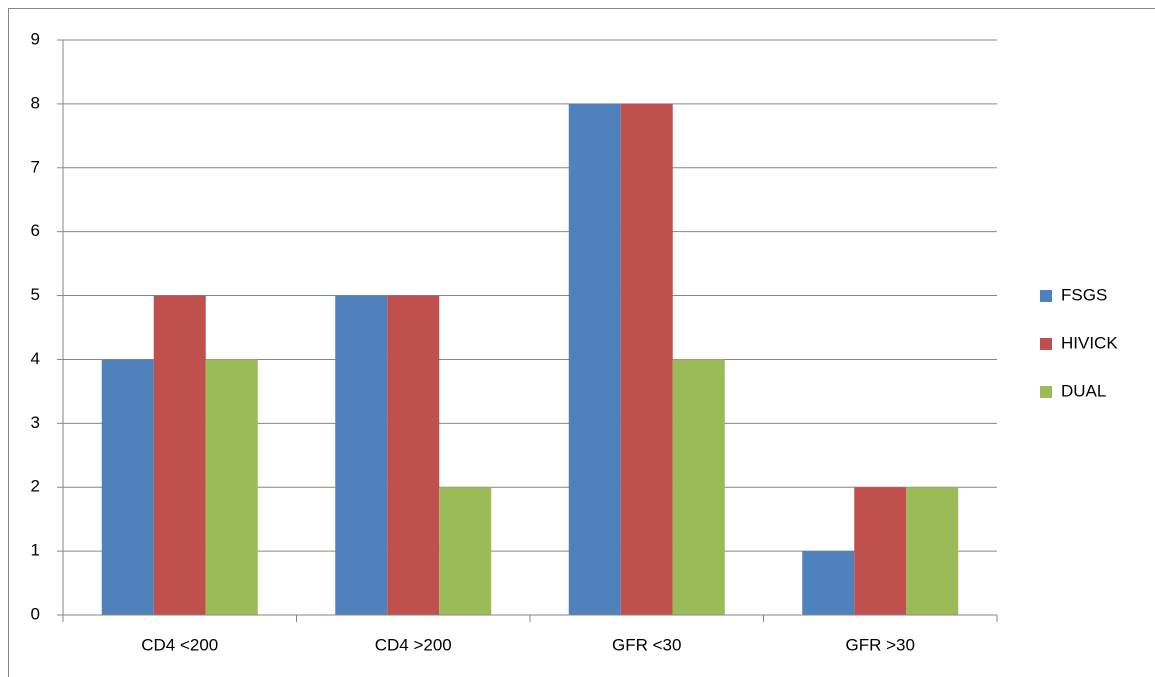 This screenshot has width=1155, height=677. I want to click on legend-label: DUAL, so click(1083, 390).